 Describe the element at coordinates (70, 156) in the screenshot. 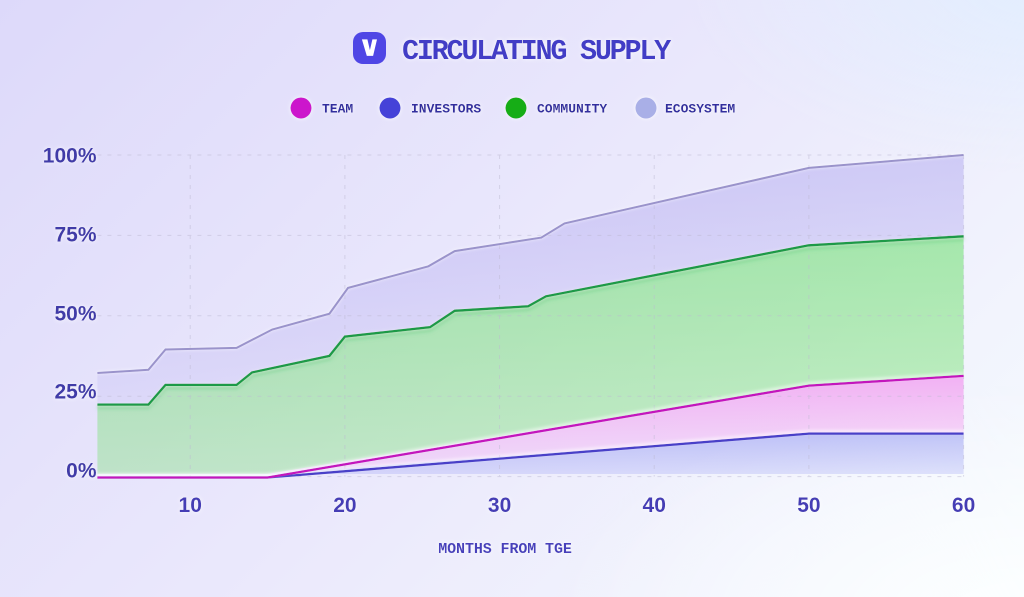

I see `svg-text: 100%` at that location.